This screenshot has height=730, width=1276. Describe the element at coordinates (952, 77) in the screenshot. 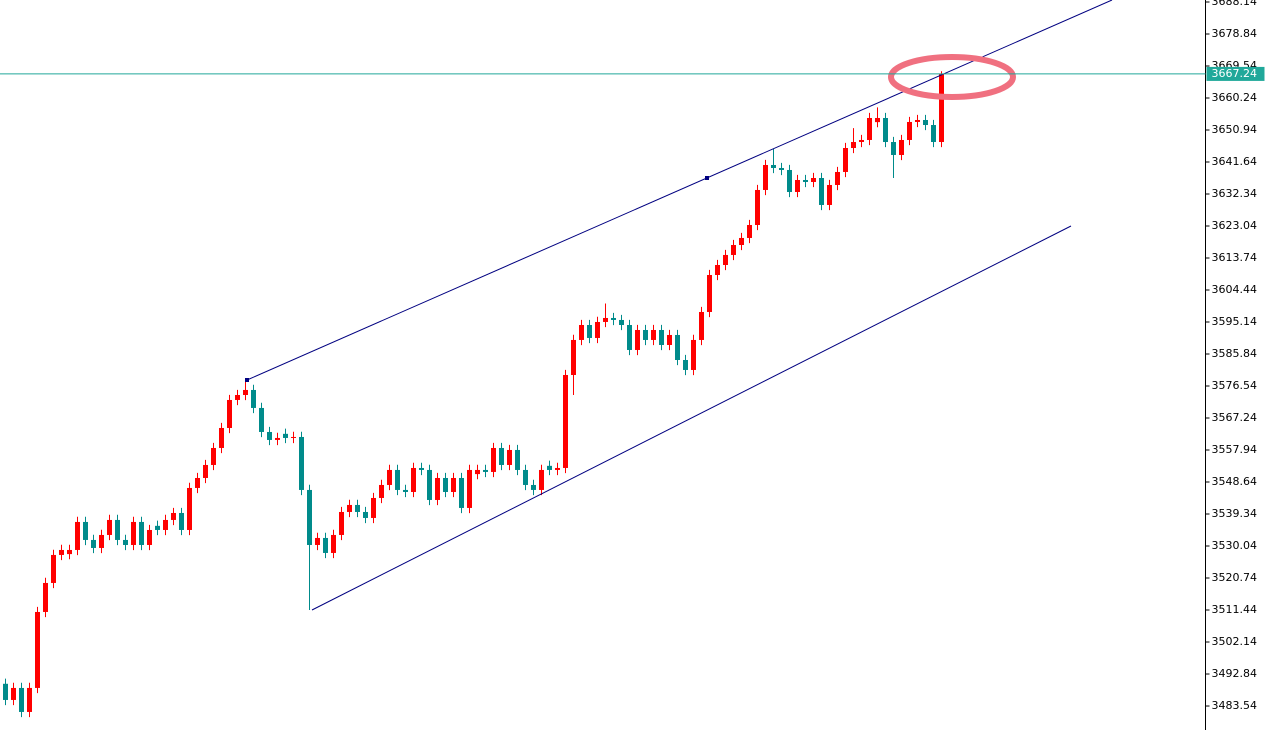

I see `highlight-ellipse` at that location.